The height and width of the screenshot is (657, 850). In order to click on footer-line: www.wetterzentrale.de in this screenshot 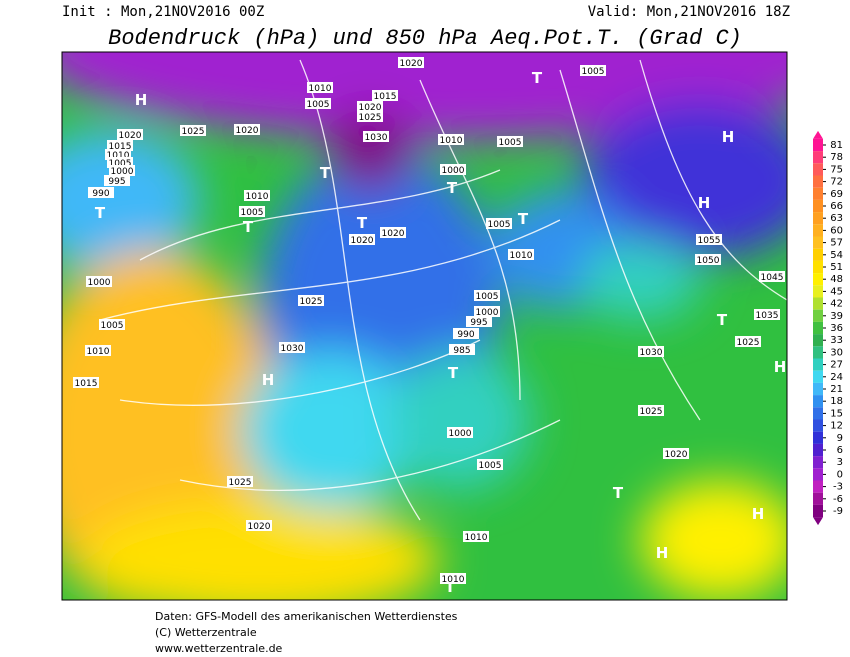, I will do `click(219, 648)`.